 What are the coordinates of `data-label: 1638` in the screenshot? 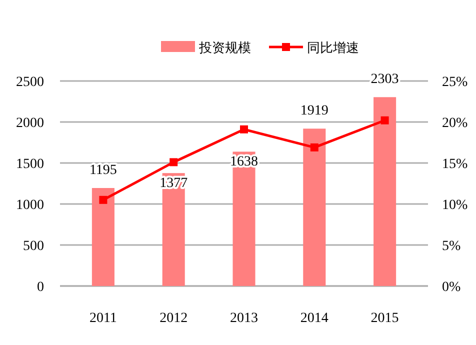 It's located at (244, 162).